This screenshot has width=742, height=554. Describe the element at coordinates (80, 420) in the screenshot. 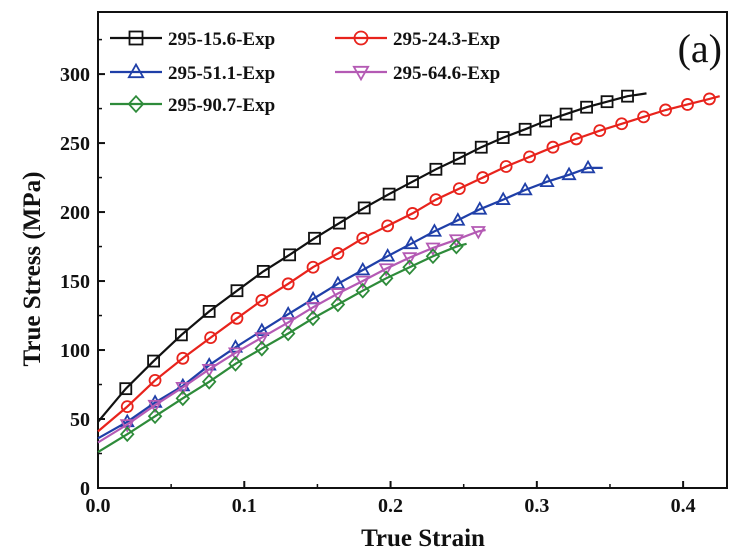

I see `y-tick-label: 50` at that location.